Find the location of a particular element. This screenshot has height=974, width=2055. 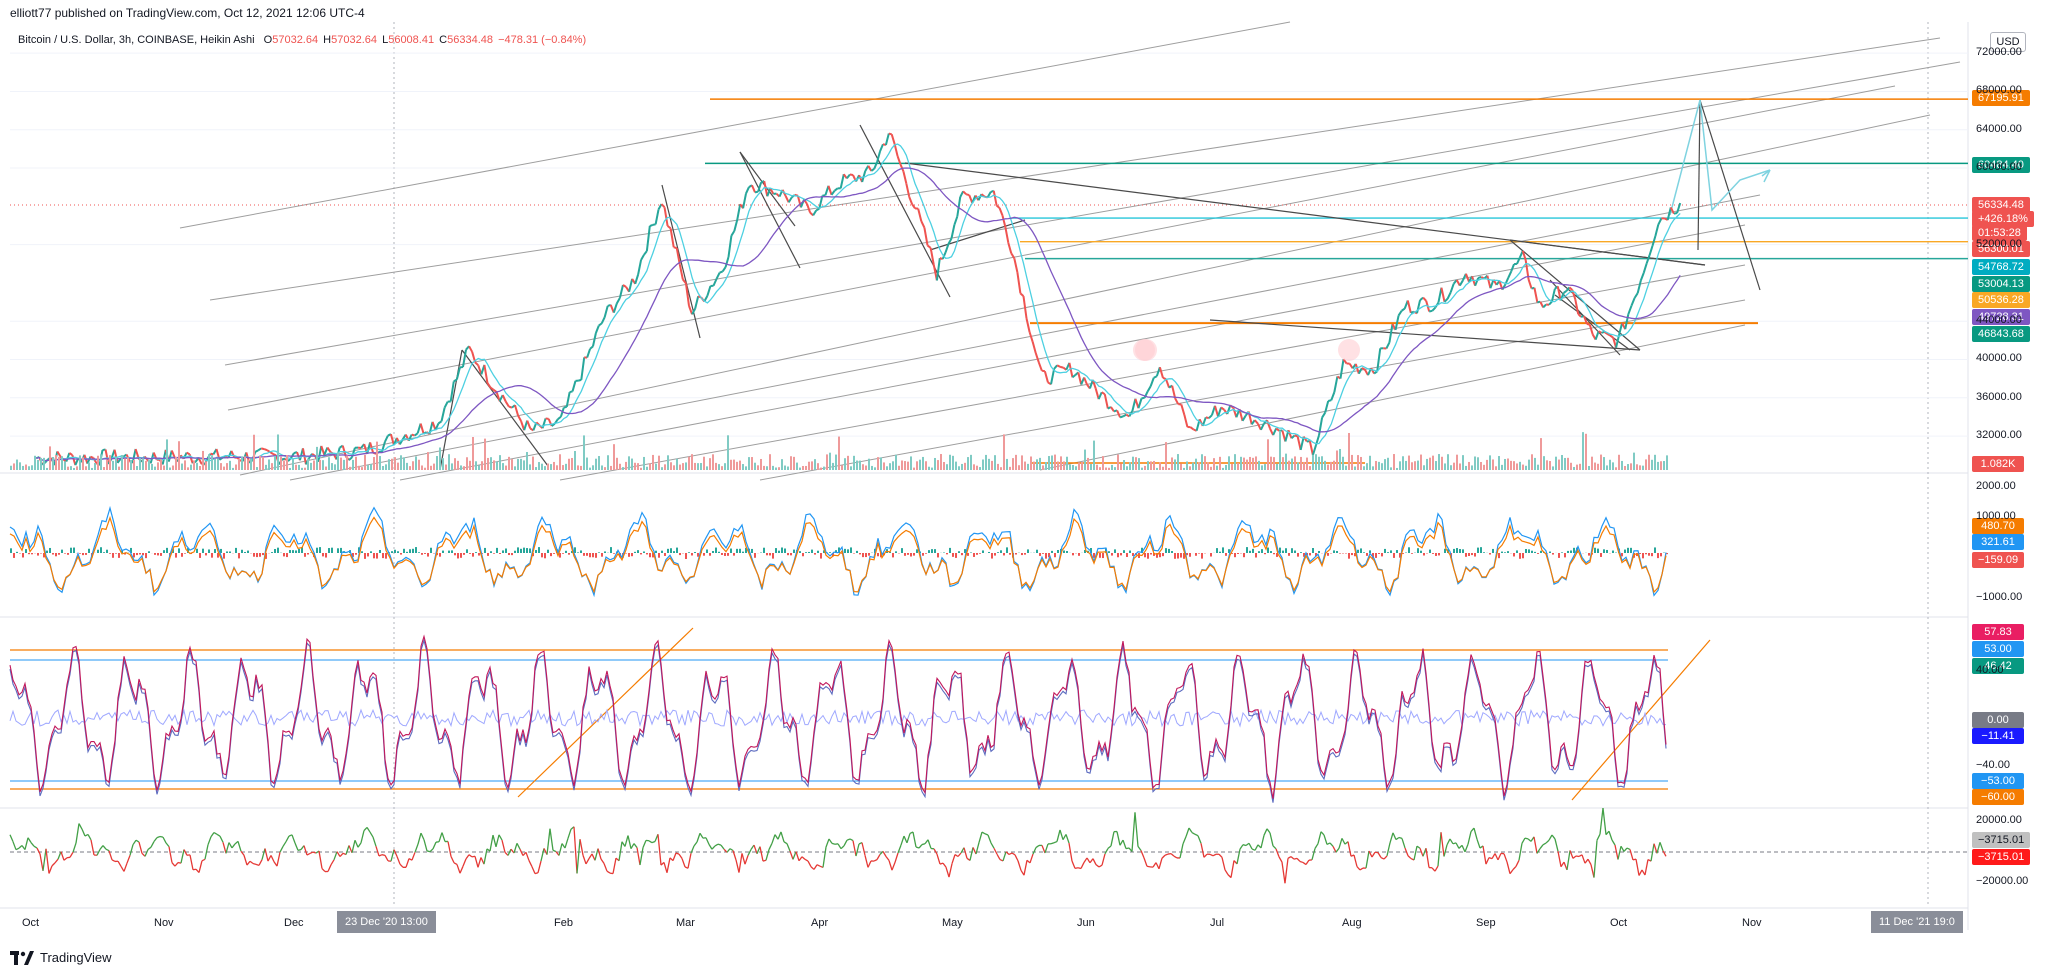

stoch-value-label: 46.42 is located at coordinates (1998, 666).